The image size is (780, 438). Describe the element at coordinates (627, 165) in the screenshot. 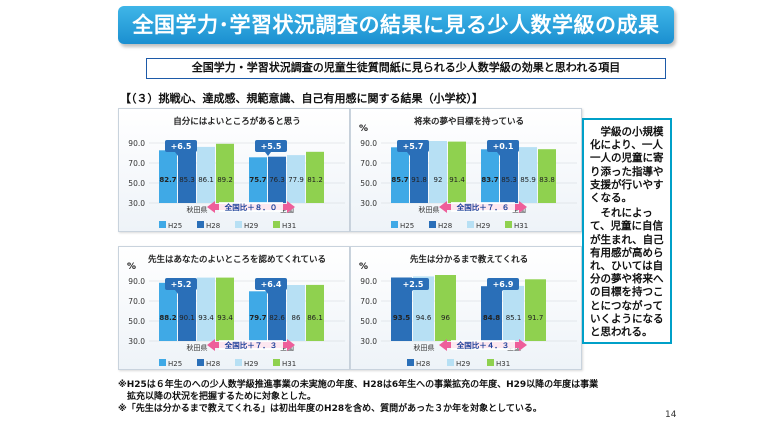

I see `side-note-paragraph-1: 学級の小規模化により、一人一人の児童に寄り添った指導や支援が行いやすくなる。` at that location.